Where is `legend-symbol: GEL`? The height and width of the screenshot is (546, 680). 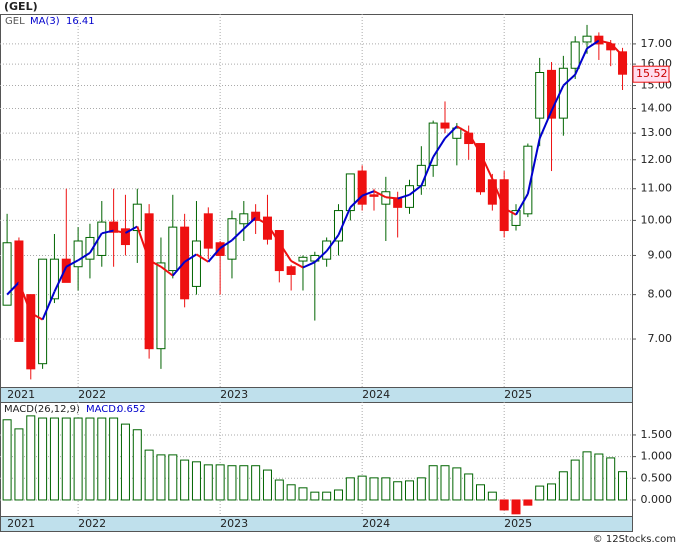
legend-symbol: GEL is located at coordinates (15, 21).